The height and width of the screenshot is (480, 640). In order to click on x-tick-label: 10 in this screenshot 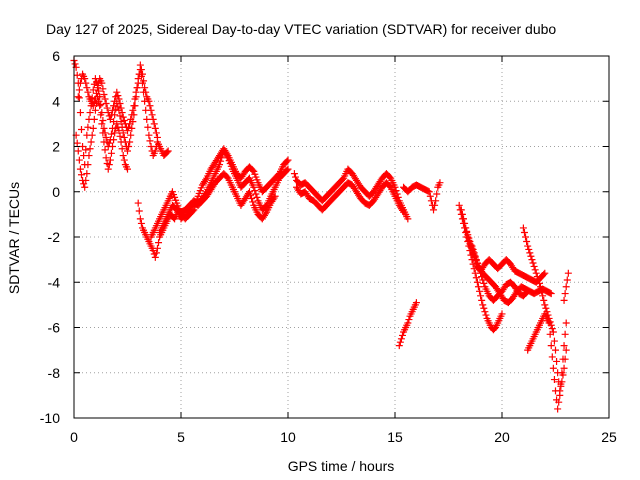, I will do `click(288, 437)`.